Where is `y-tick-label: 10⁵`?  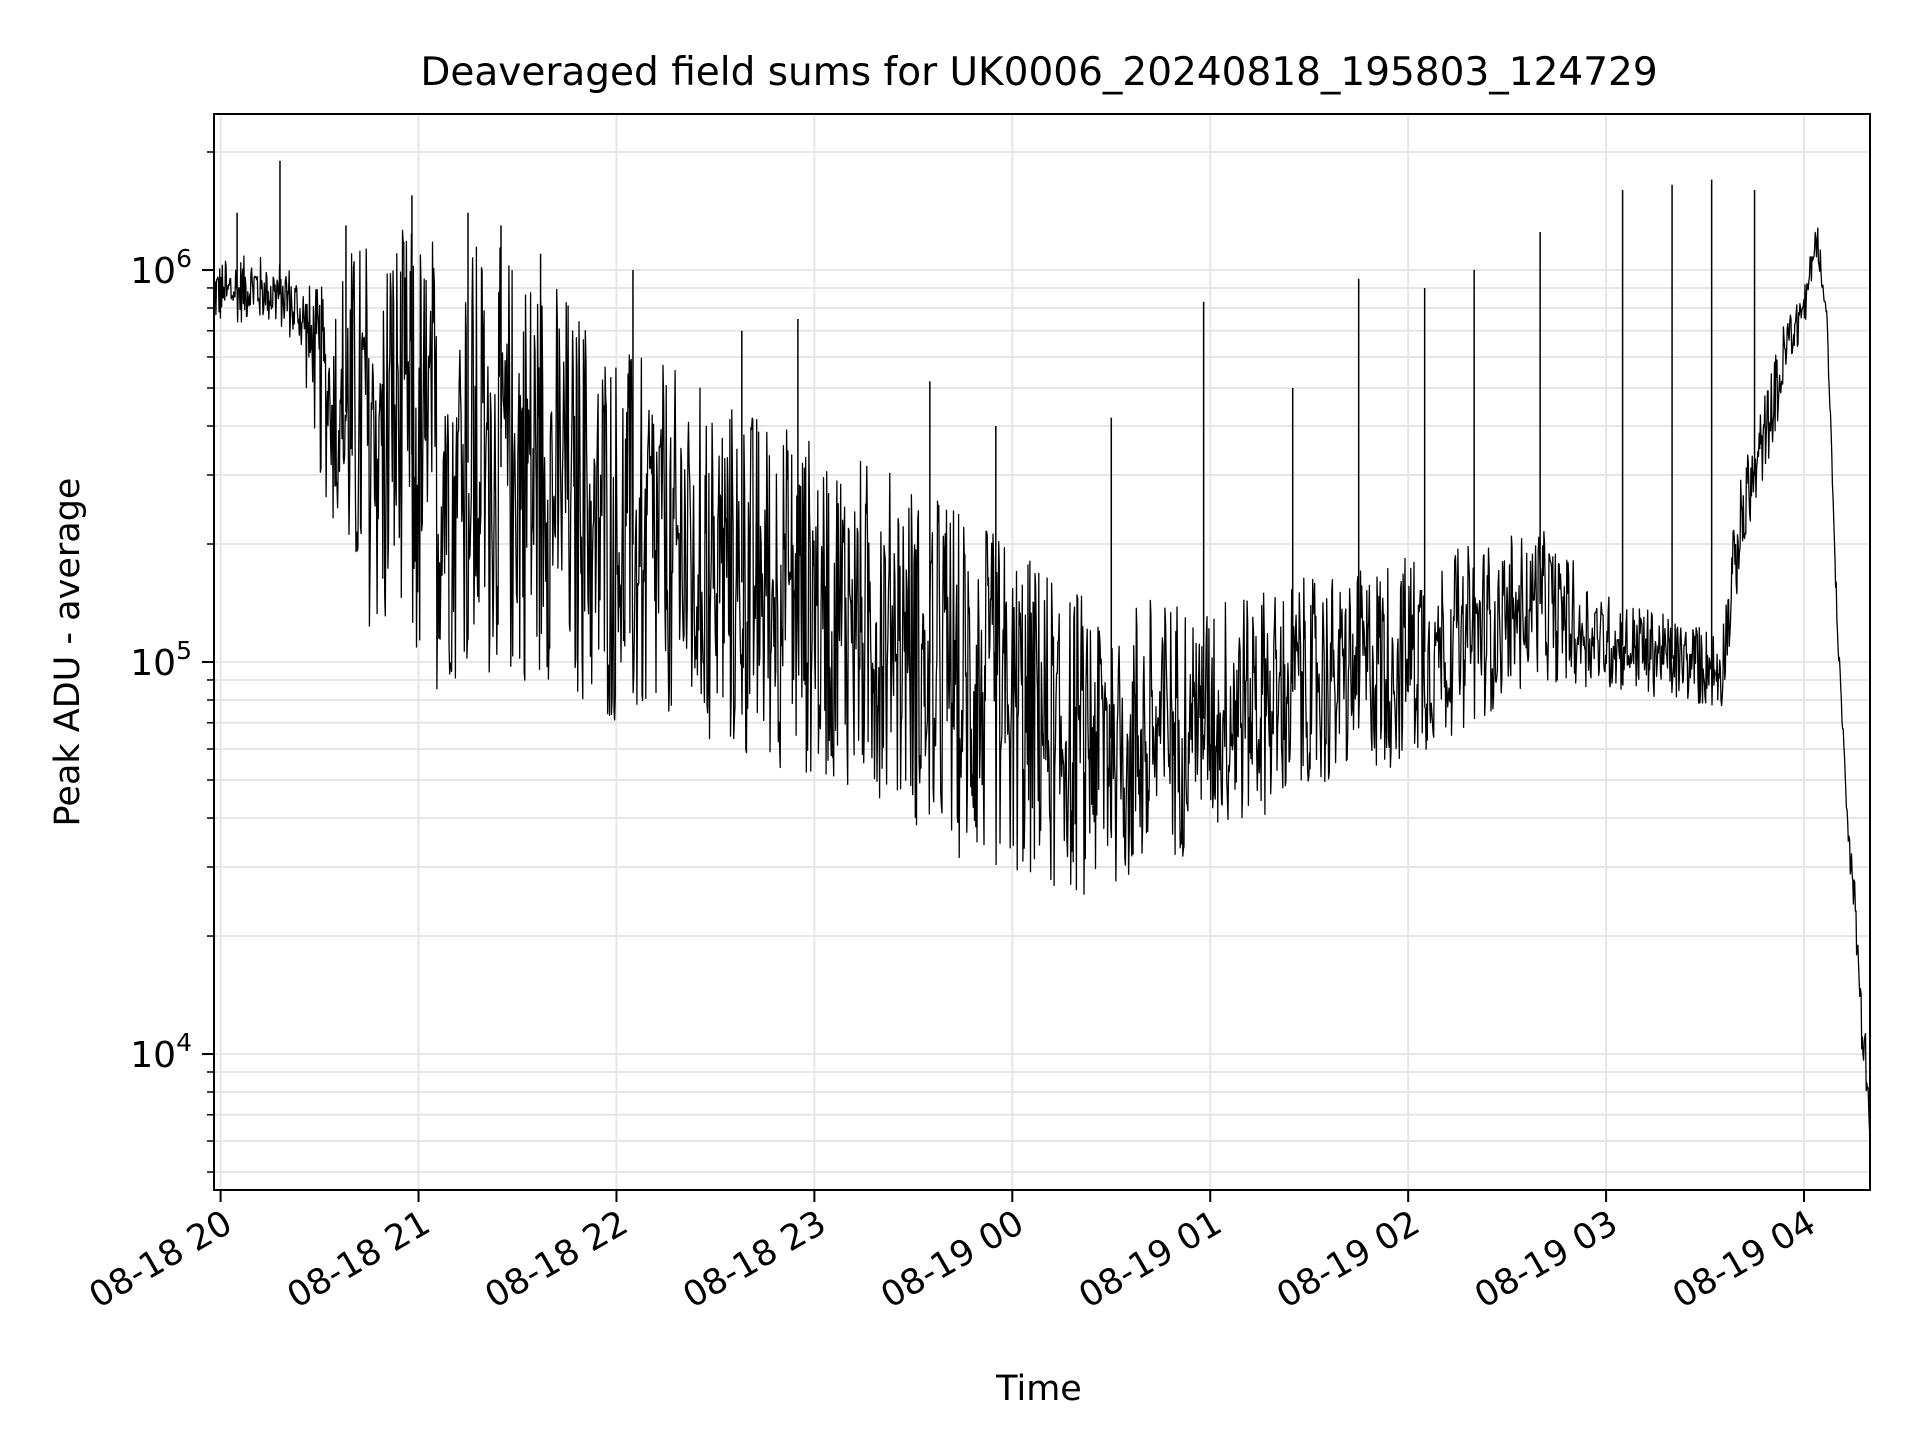 y-tick-label: 10⁵ is located at coordinates (161, 660).